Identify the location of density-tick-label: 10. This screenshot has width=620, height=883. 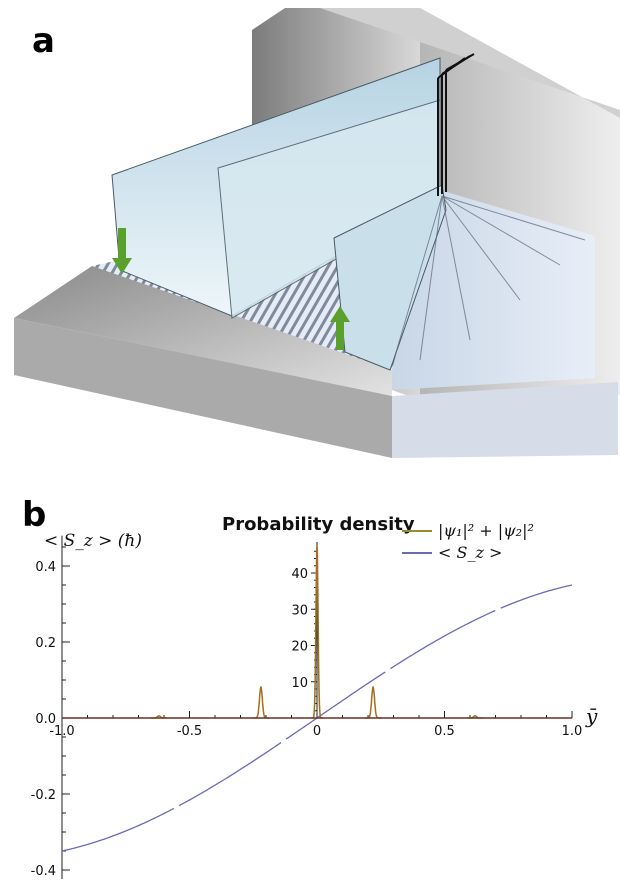
(299, 683).